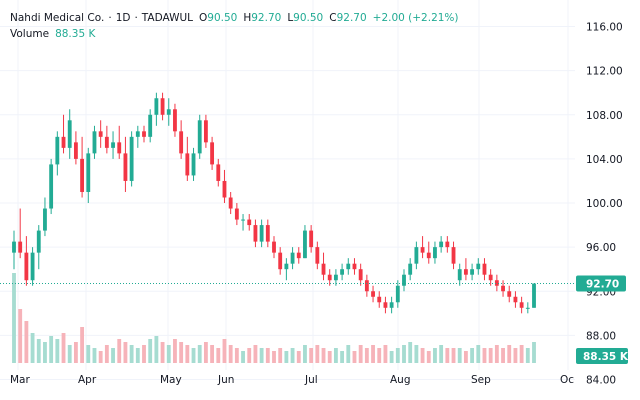 This screenshot has width=640, height=400. Describe the element at coordinates (292, 380) in the screenshot. I see `time-axis: Mar Apr May Jun Jul Aug Sep Oc` at that location.